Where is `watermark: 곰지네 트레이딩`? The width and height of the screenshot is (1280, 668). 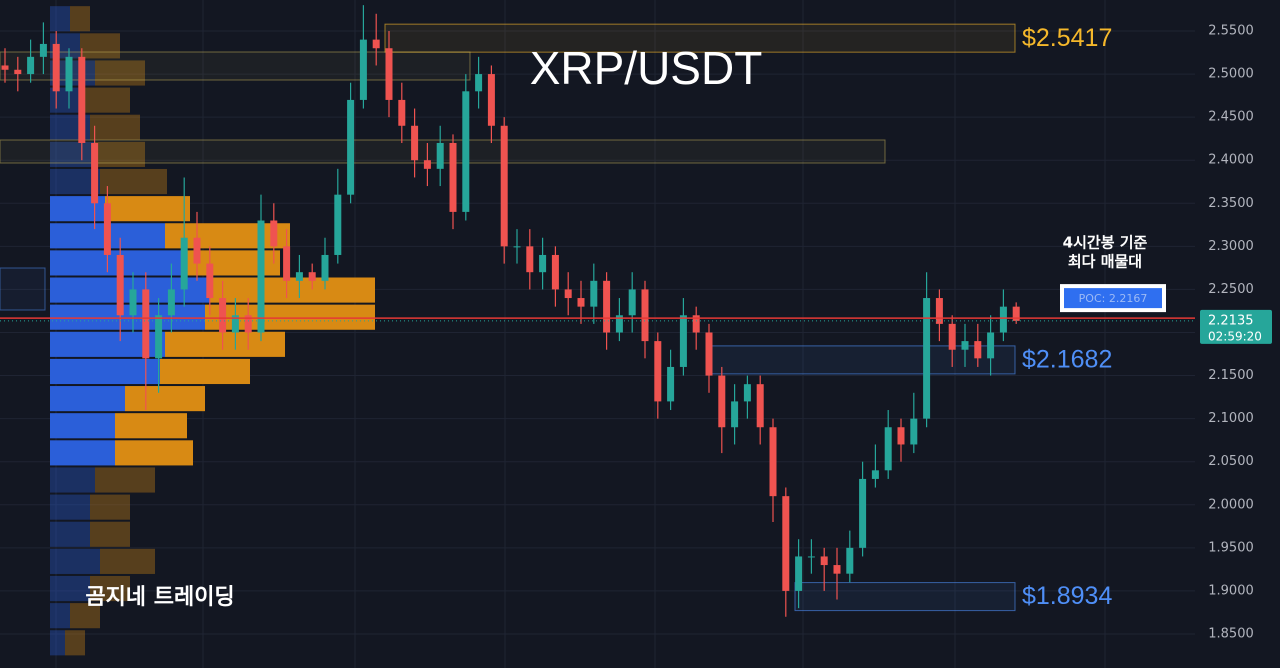 watermark: 곰지네 트레이딩 is located at coordinates (159, 597).